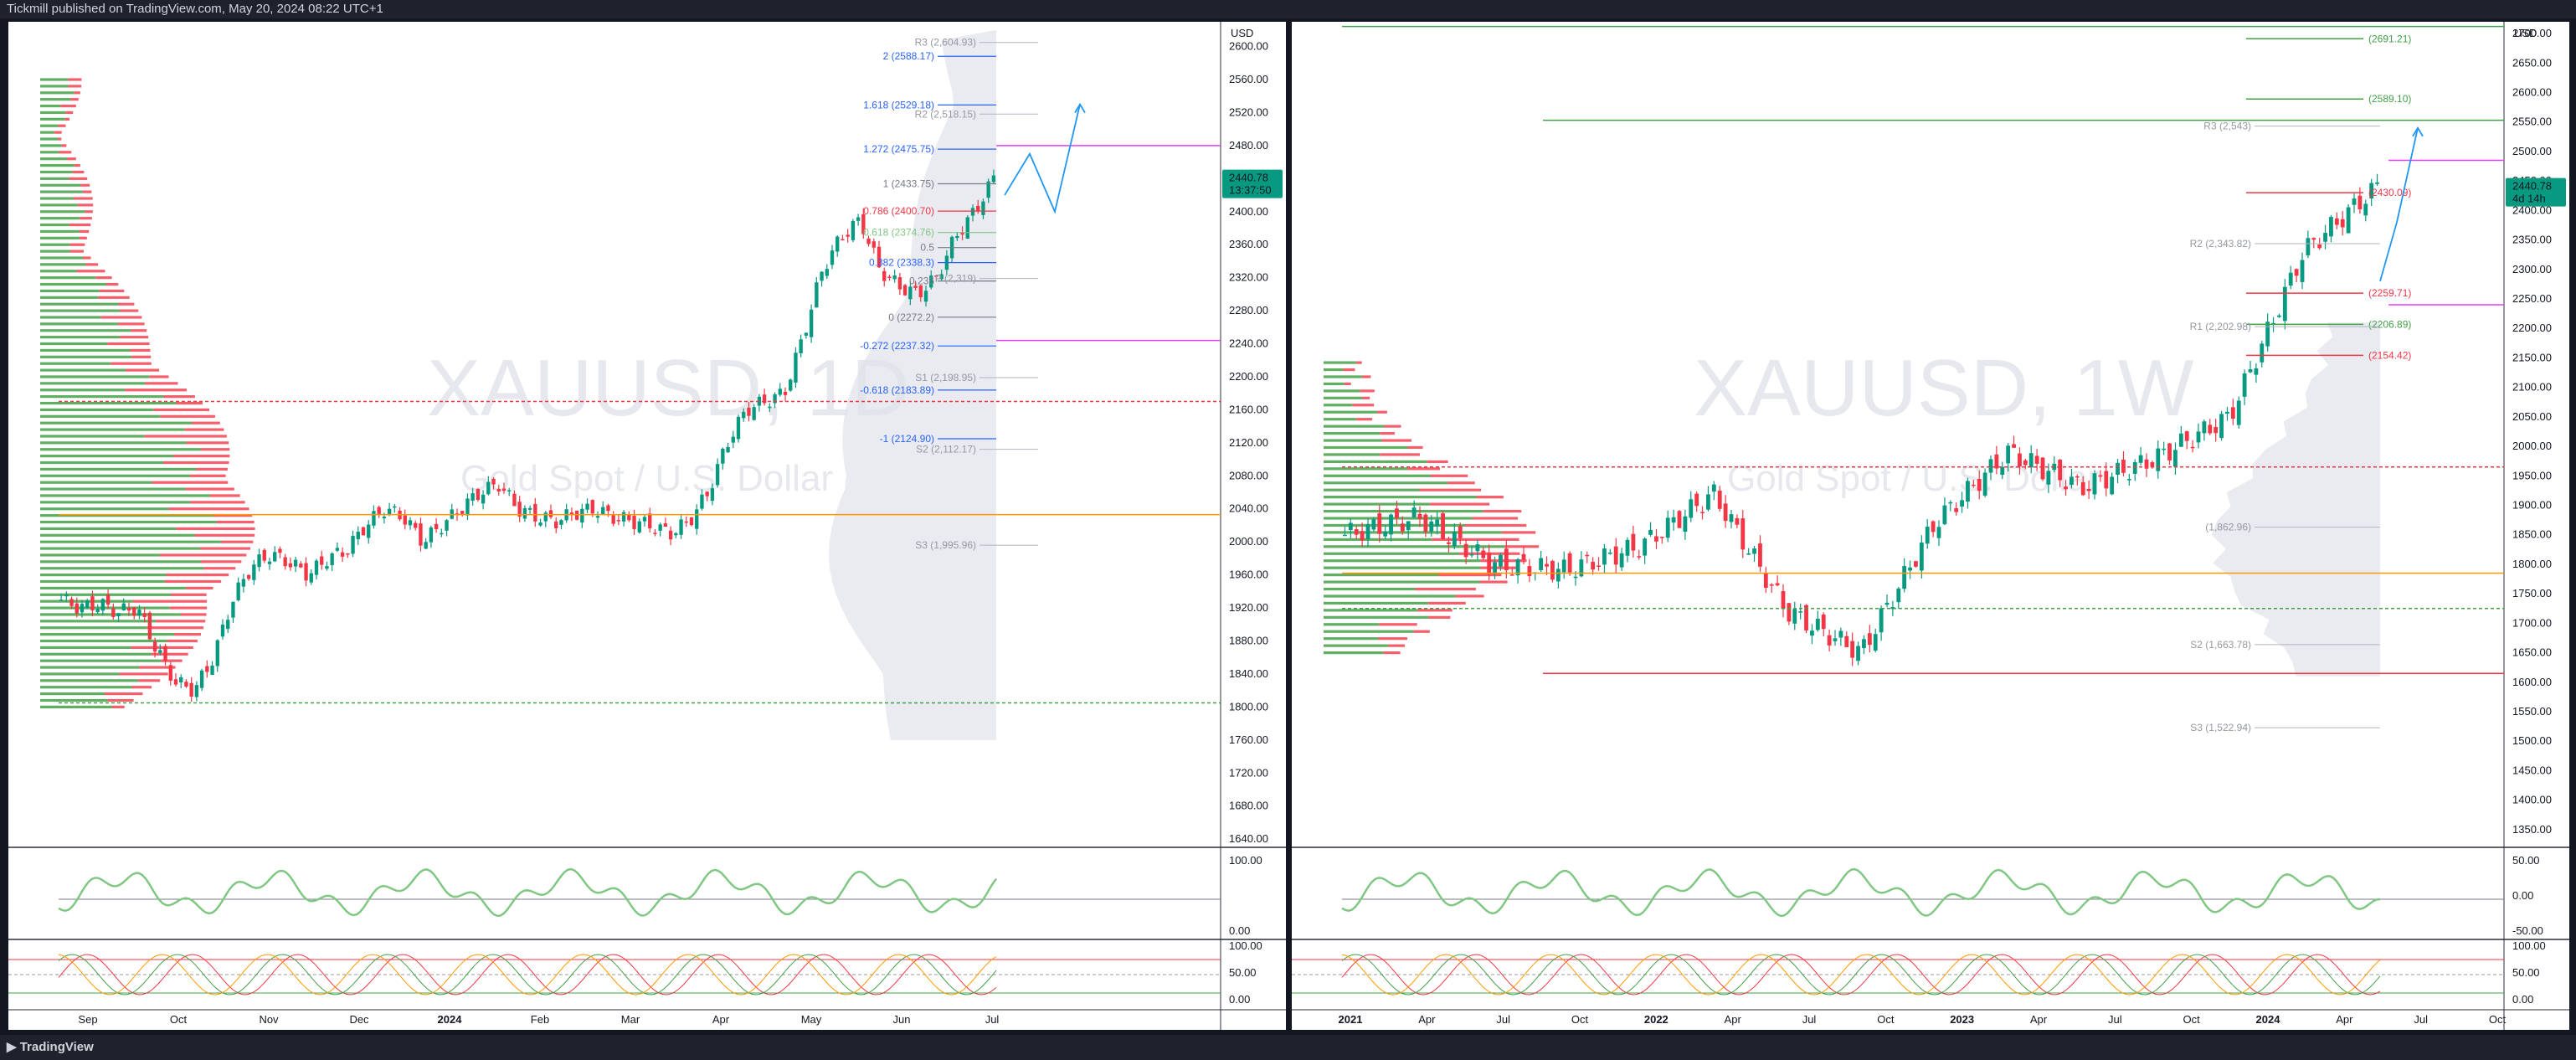 This screenshot has width=2576, height=1060. Describe the element at coordinates (1248, 443) in the screenshot. I see `price-tick-label: 2120.00` at that location.